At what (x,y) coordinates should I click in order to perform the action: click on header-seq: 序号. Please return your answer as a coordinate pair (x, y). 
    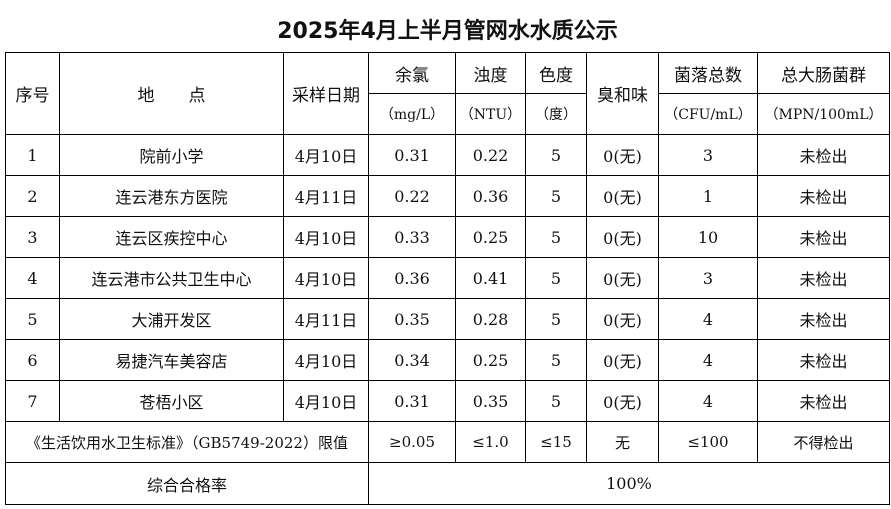
    Looking at the image, I should click on (32, 93).